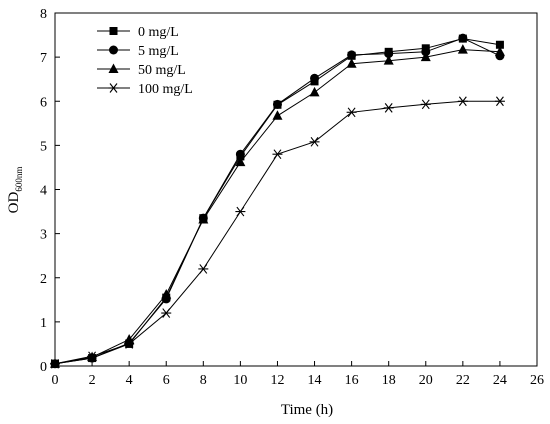  I want to click on y-tick-label: 1, so click(43, 323).